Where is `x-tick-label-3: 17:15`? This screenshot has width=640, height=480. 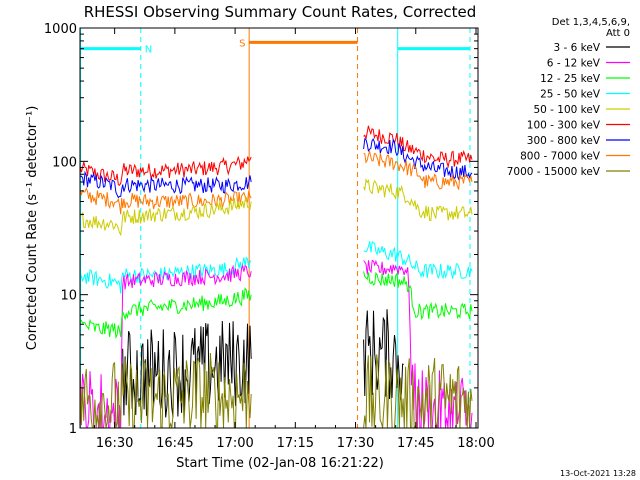 x-tick-label-3: 17:15 is located at coordinates (295, 443).